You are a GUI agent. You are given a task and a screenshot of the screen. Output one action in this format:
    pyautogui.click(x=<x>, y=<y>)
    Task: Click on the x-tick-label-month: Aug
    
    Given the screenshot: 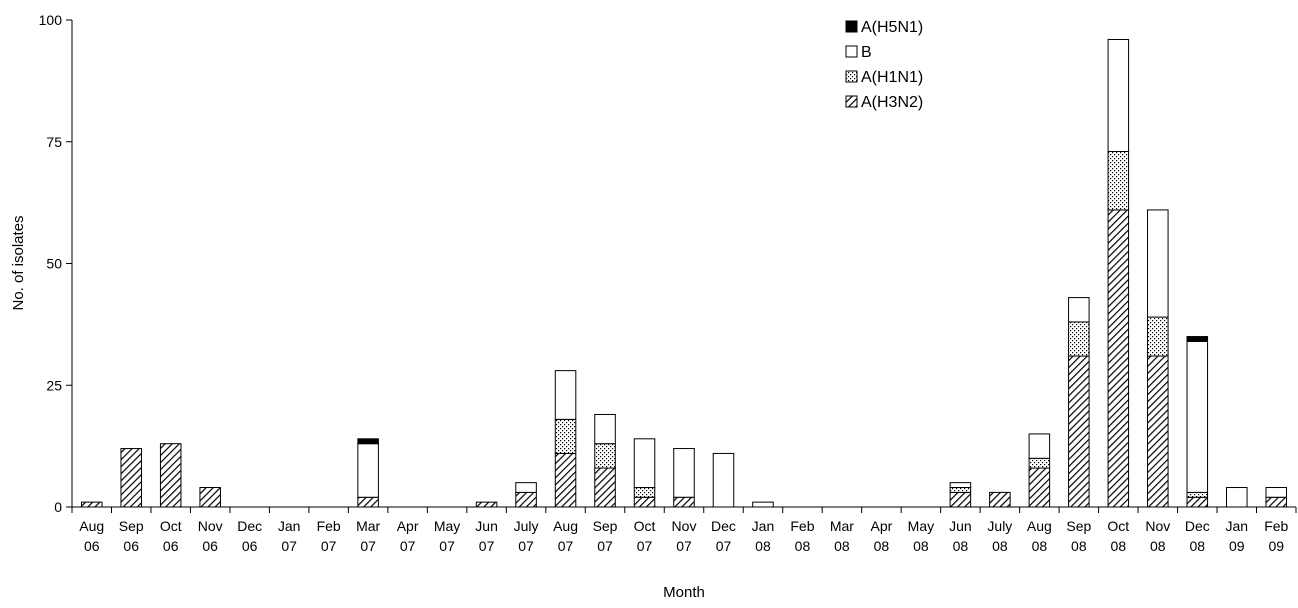 What is the action you would take?
    pyautogui.click(x=91, y=526)
    